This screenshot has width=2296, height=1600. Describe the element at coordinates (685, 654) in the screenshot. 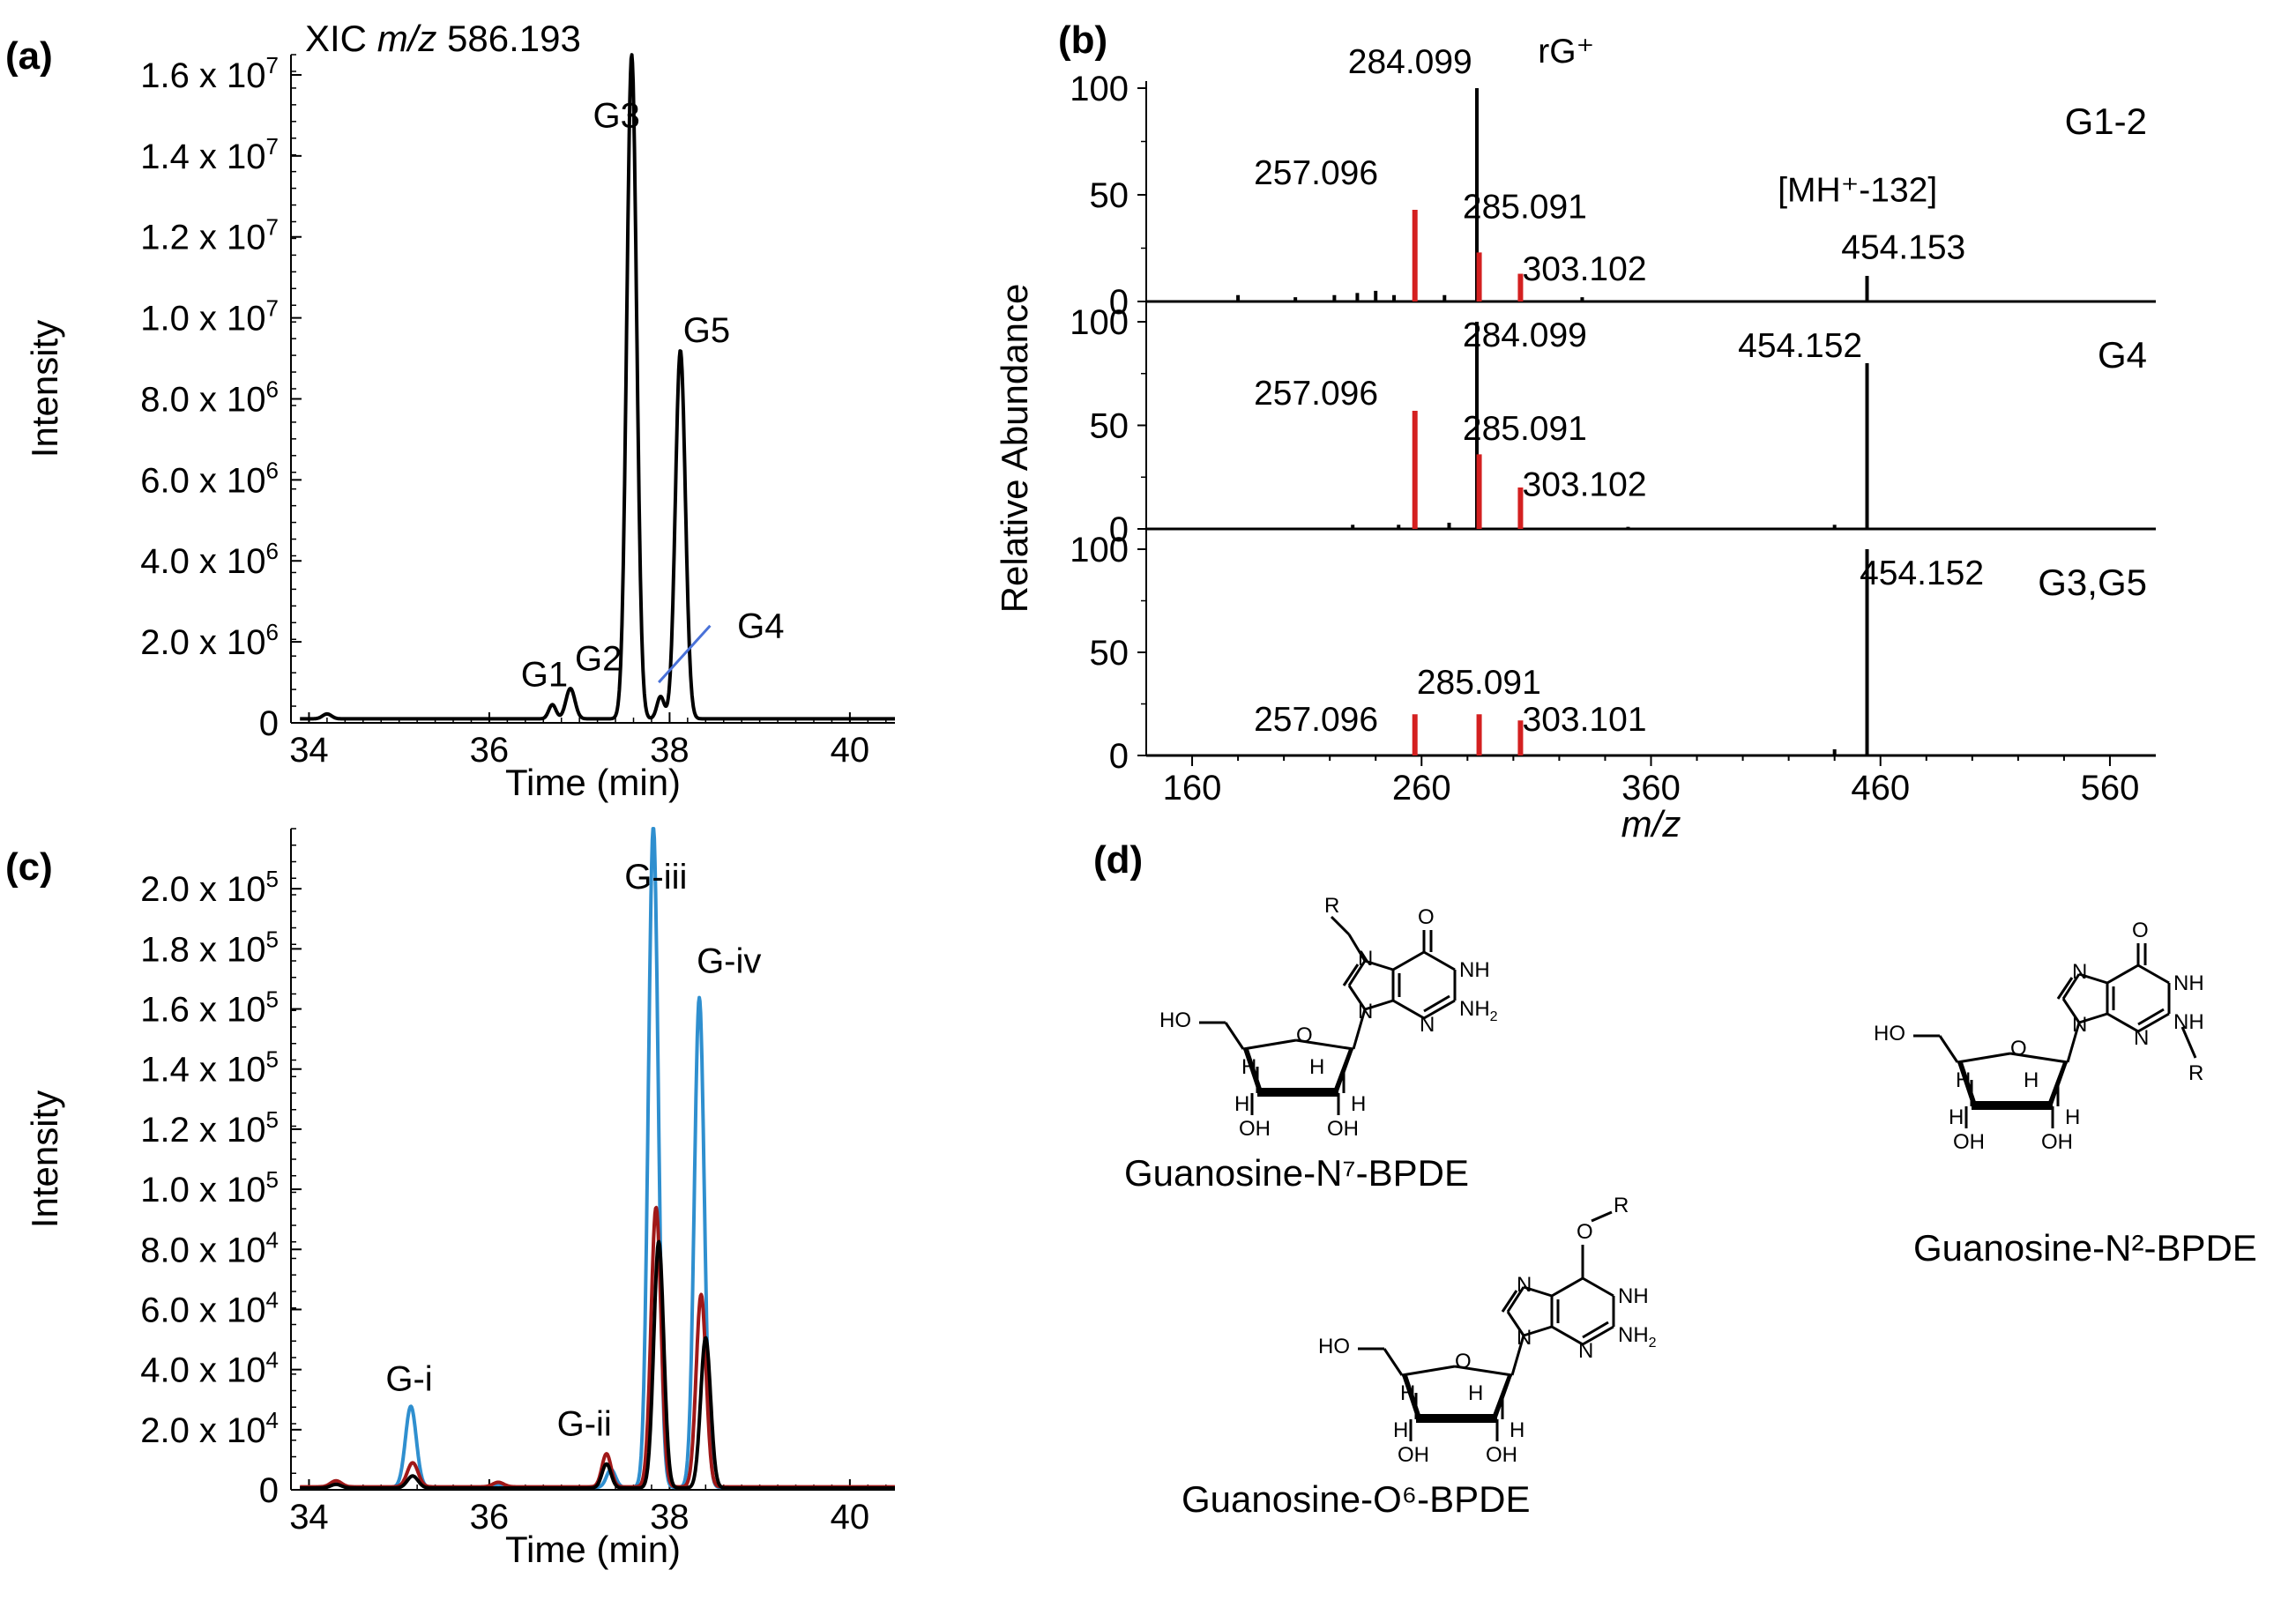

I see `callout-line` at that location.